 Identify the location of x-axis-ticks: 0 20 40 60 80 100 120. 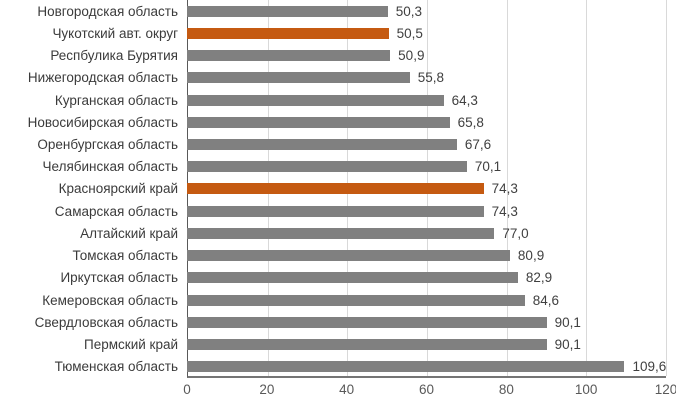
(429, 389).